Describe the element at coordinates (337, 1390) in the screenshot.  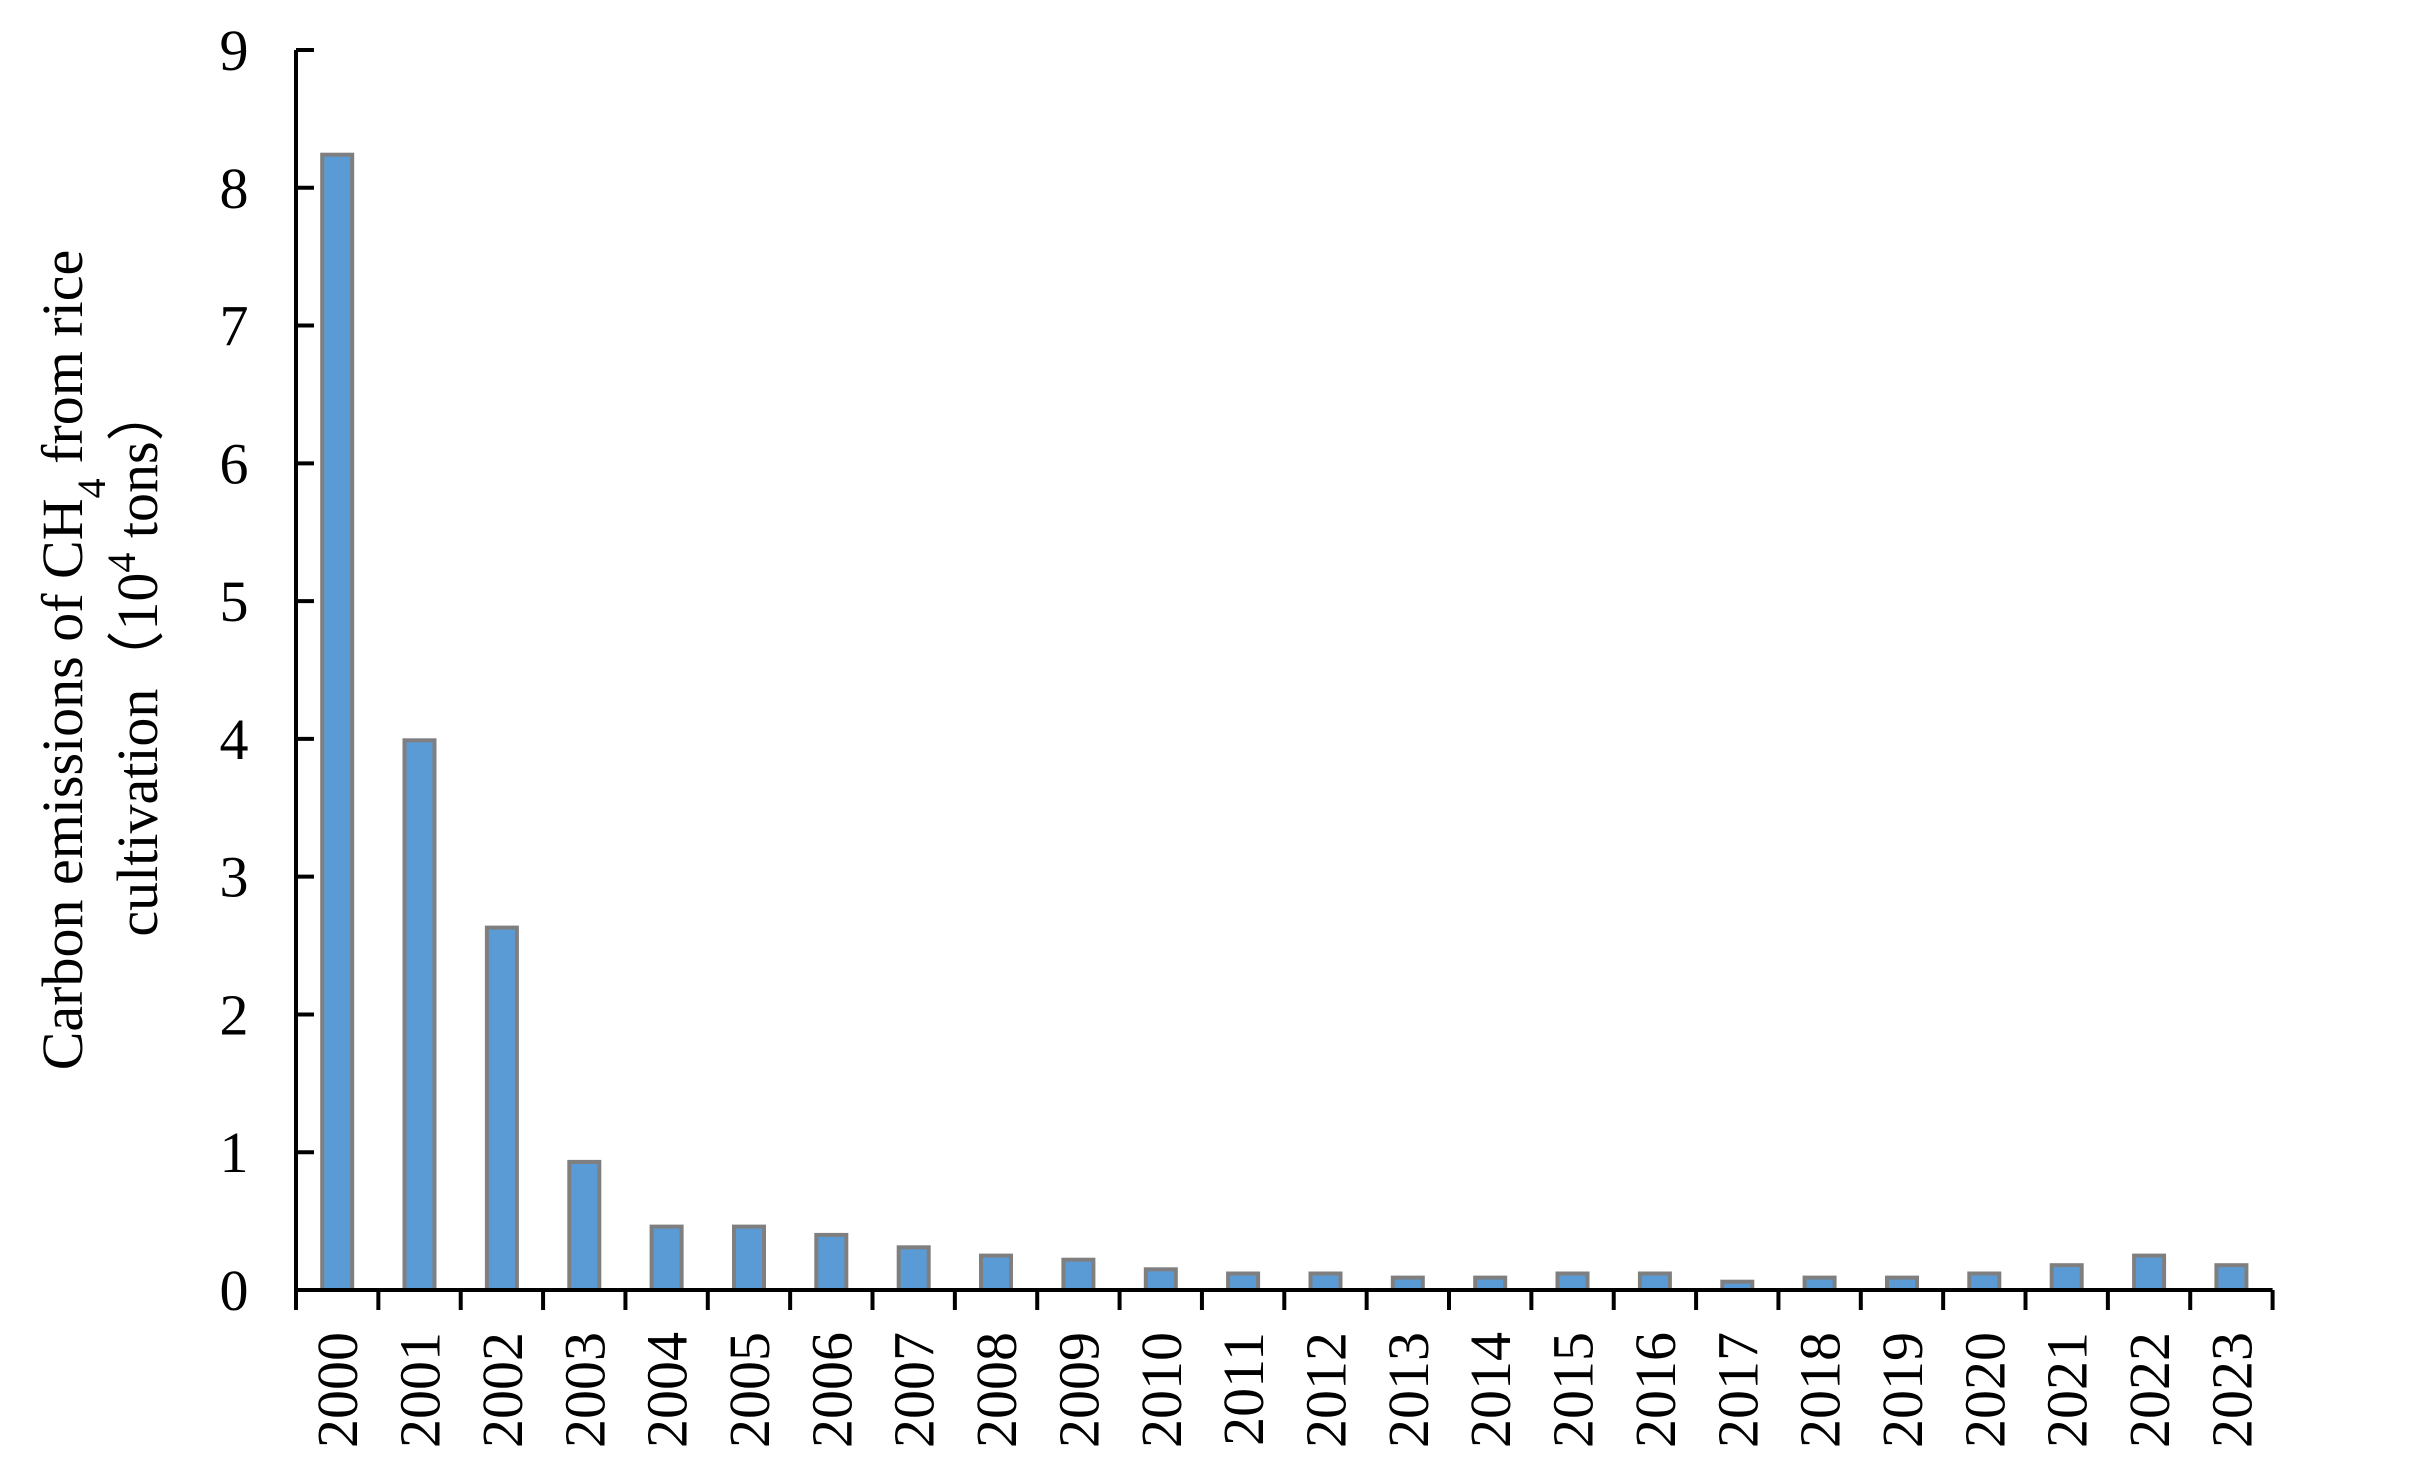
I see `x-tick-label-2000: 2000` at that location.